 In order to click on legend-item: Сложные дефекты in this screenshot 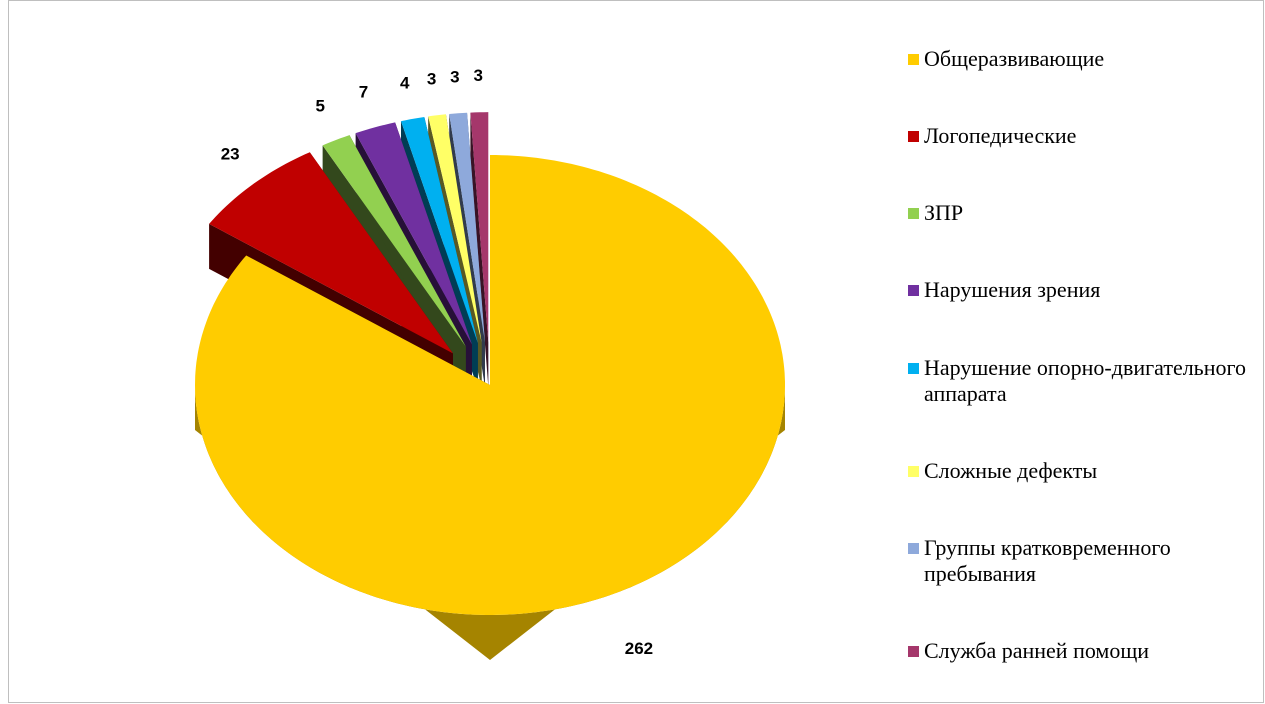, I will do `click(1080, 471)`.